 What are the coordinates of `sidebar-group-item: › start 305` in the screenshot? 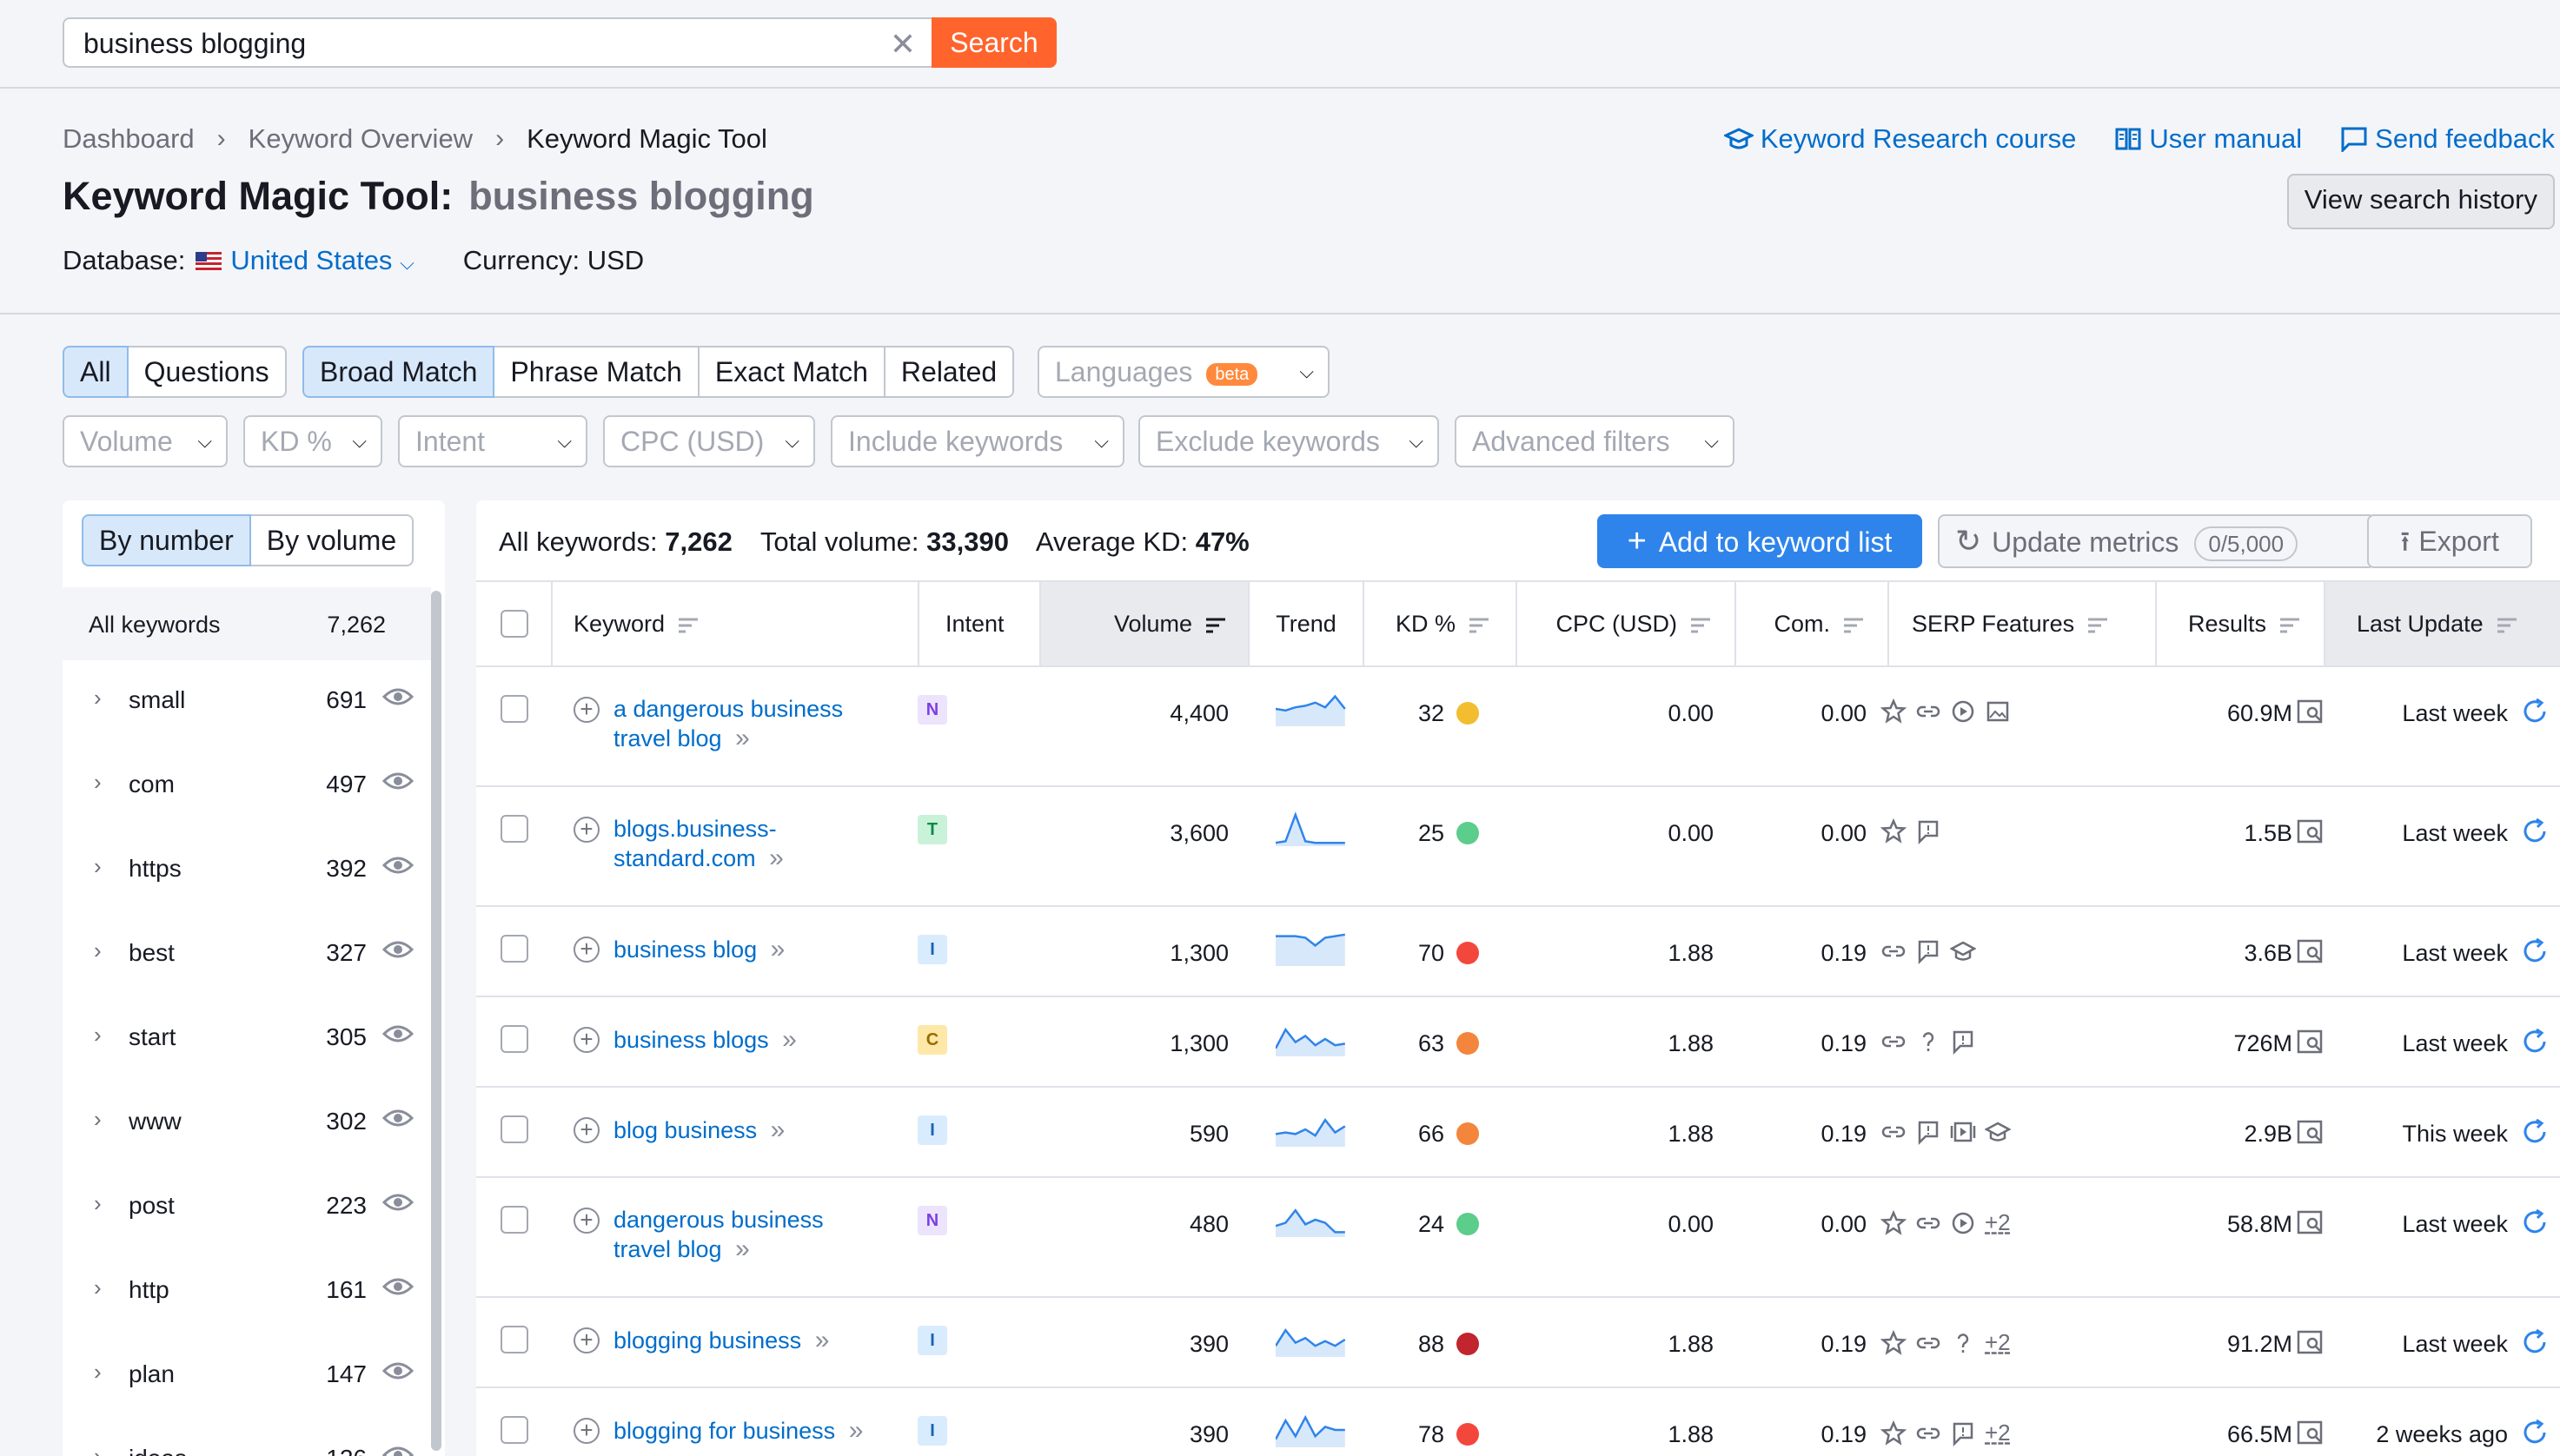 It's located at (247, 1039).